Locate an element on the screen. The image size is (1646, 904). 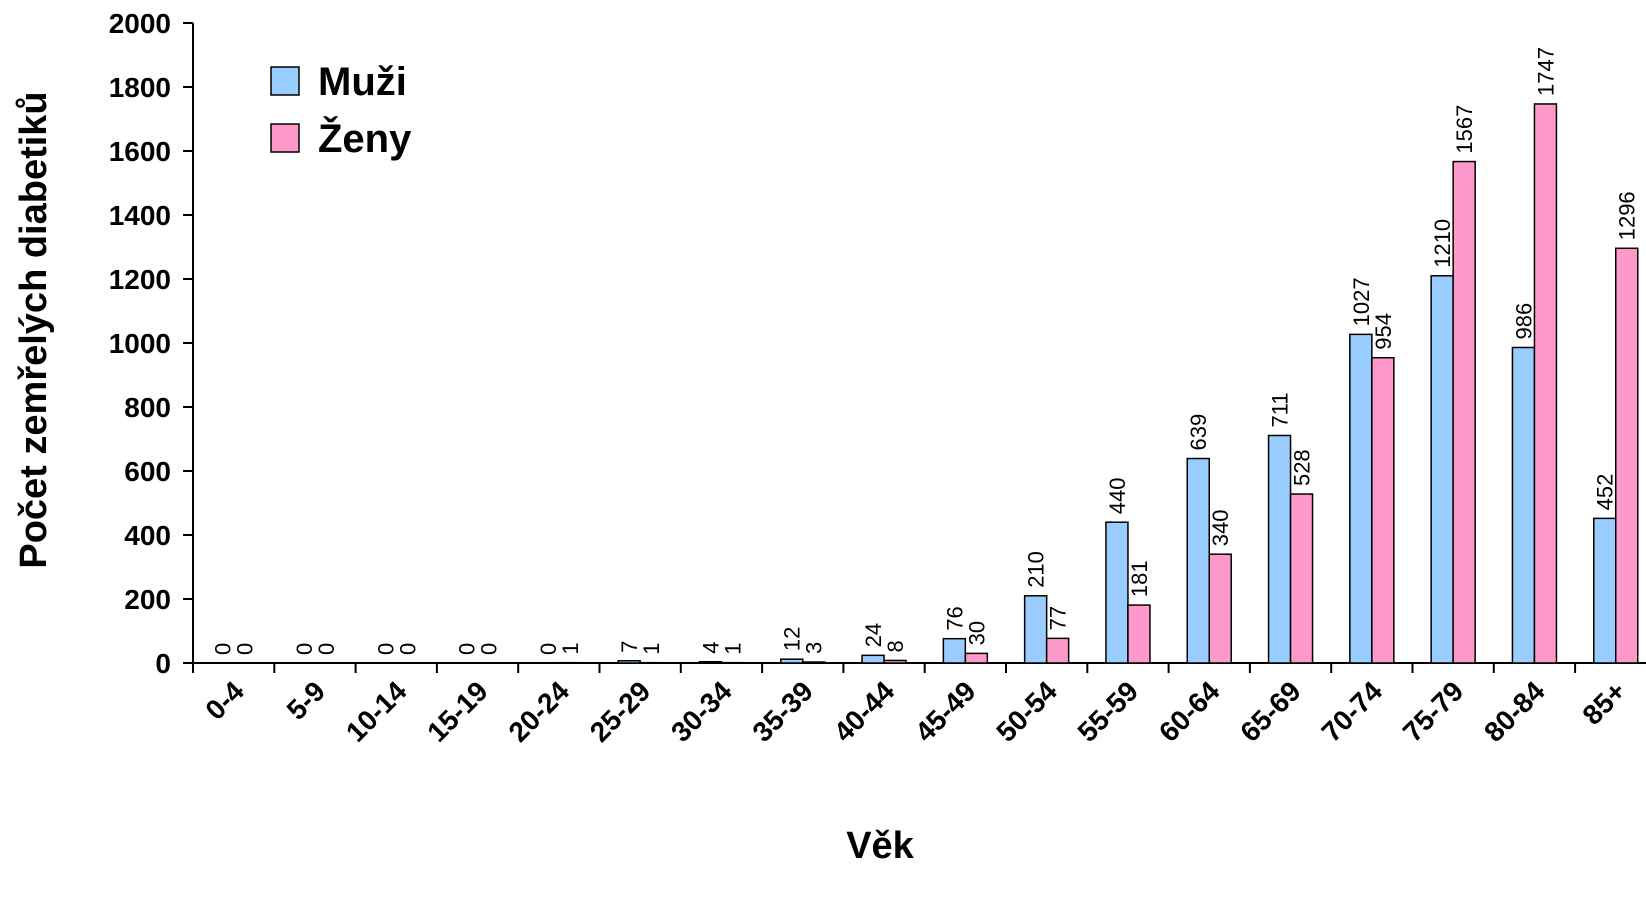
x-tick-label: 40-44 is located at coordinates (864, 711).